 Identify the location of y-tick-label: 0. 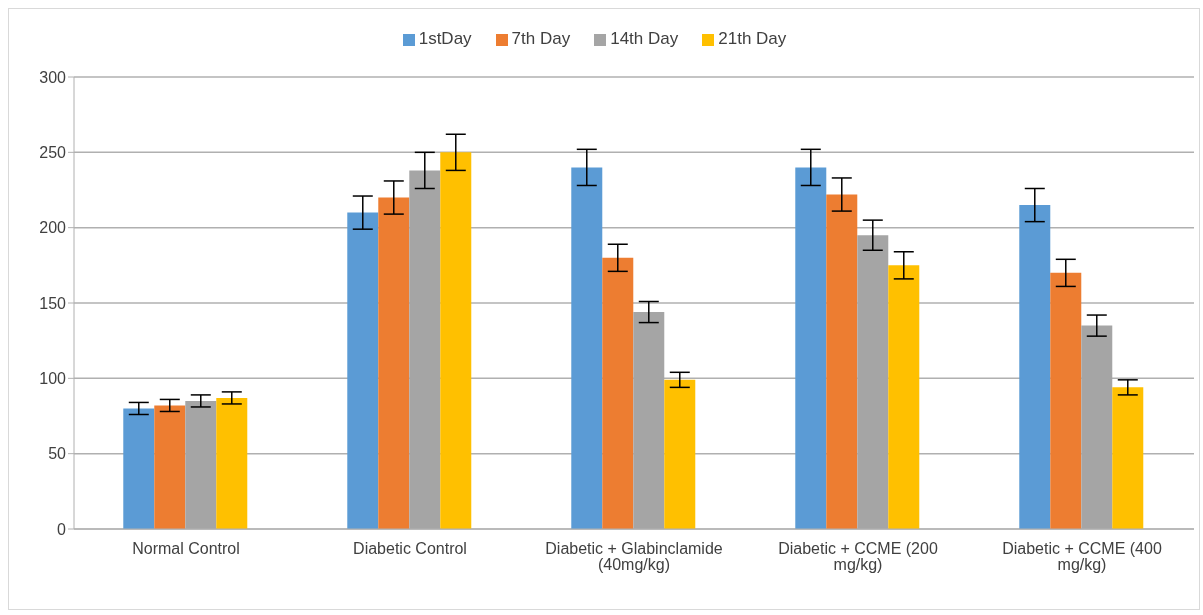
(62, 529).